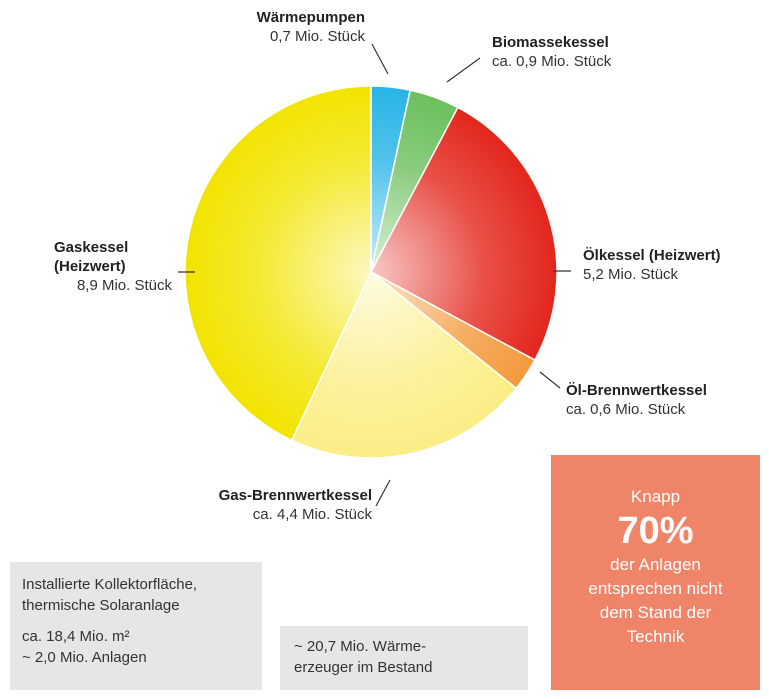 The width and height of the screenshot is (769, 699). I want to click on total-line: erzeuger im Bestand, so click(363, 667).